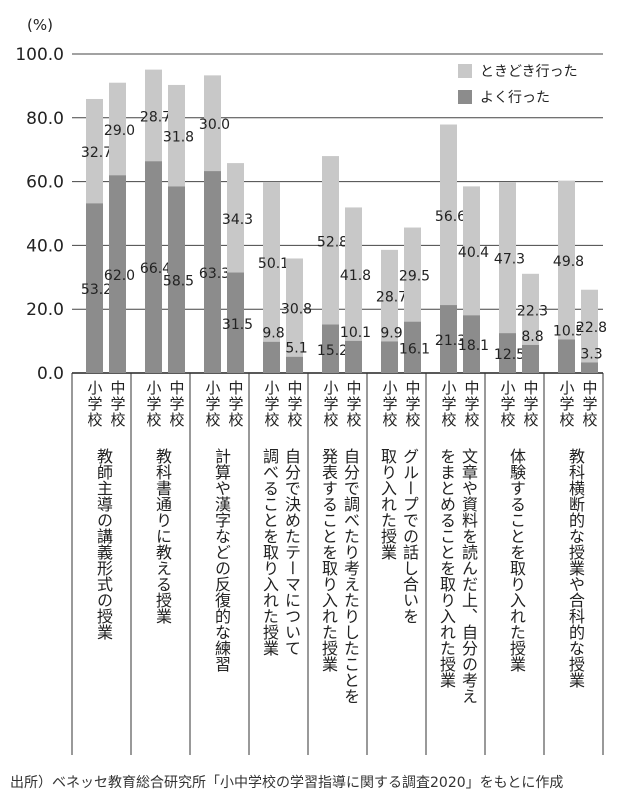 This screenshot has width=625, height=800. Describe the element at coordinates (515, 98) in the screenshot. I see `legend-label: よく行った` at that location.